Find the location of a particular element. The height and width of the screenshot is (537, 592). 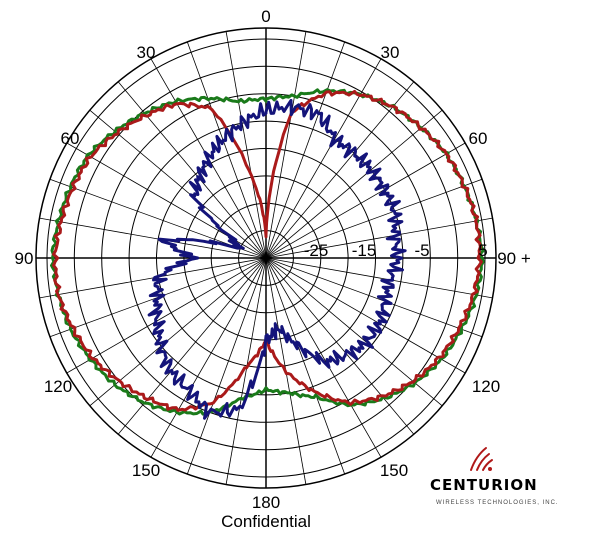

angle-label-120-left: 120 is located at coordinates (58, 386).